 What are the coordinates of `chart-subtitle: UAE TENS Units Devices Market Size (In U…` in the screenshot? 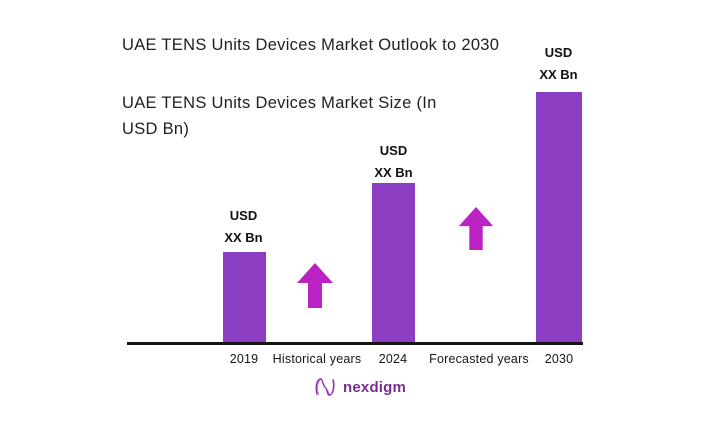 It's located at (279, 116).